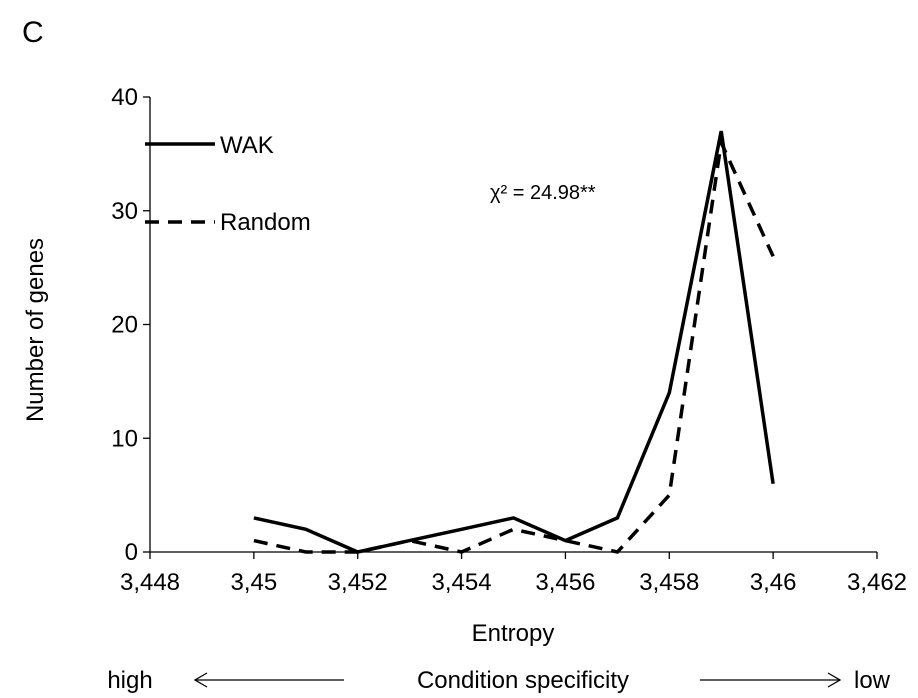 This screenshot has height=698, width=918. Describe the element at coordinates (513, 633) in the screenshot. I see `x-axis-label: Entropy` at that location.